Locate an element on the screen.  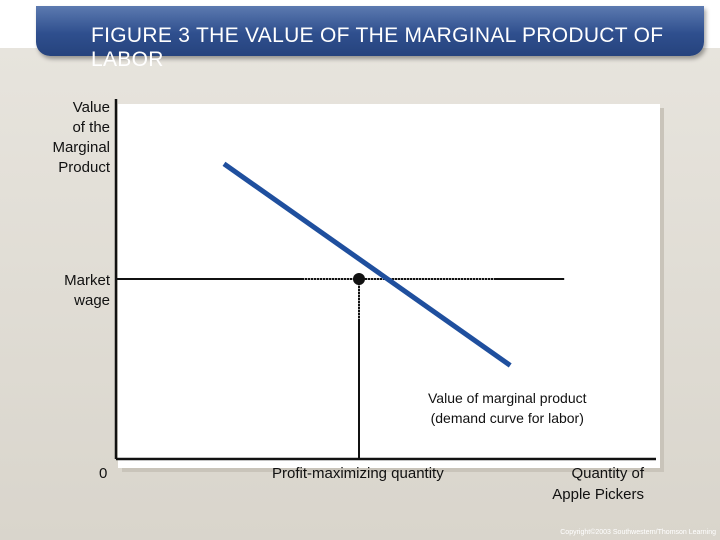
market-wage-label-line: wage is located at coordinates (92, 300).